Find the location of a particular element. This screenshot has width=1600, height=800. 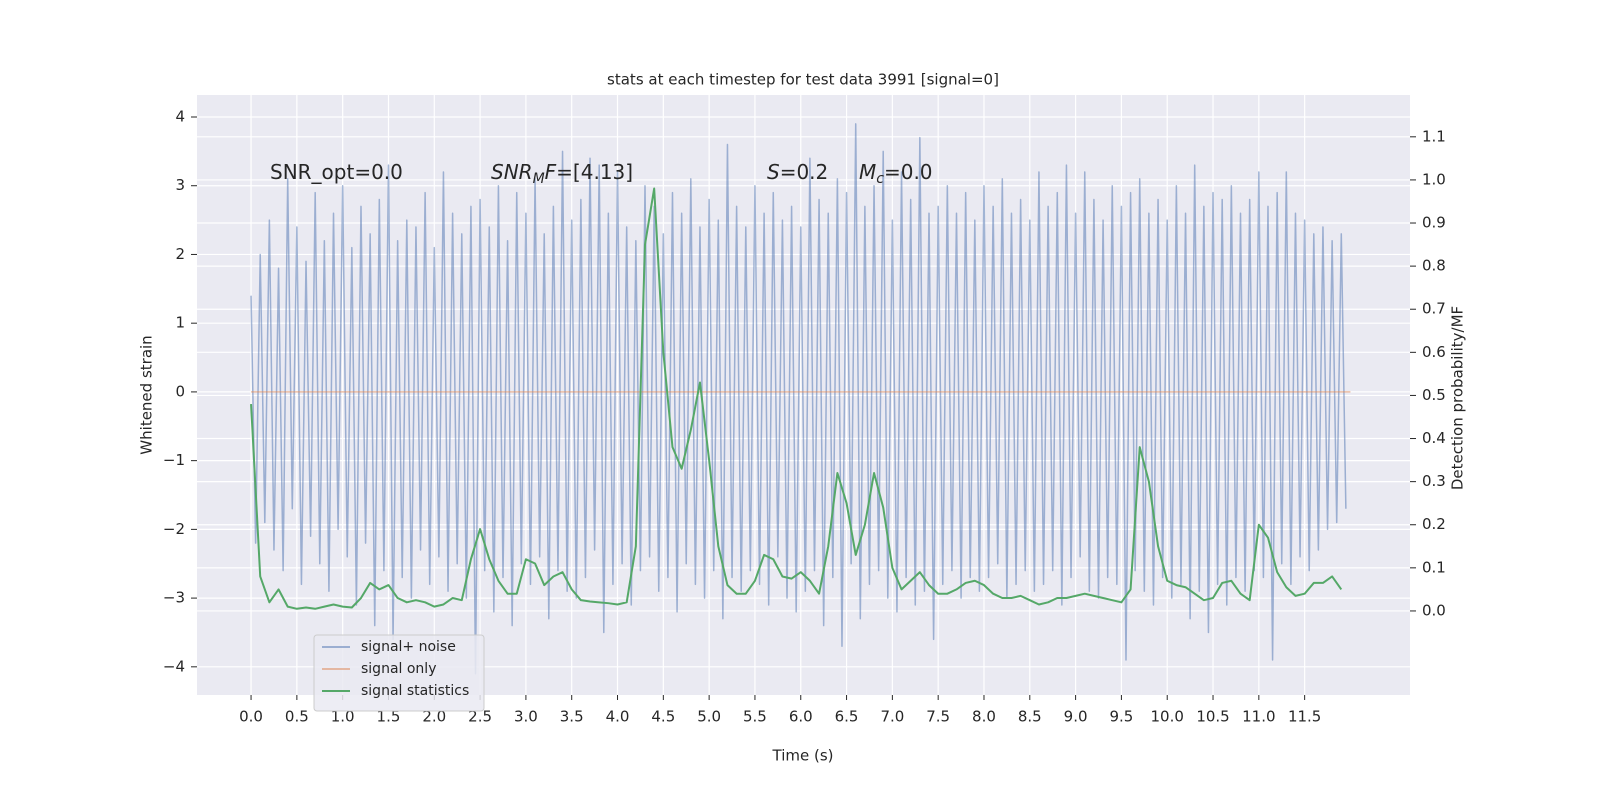

y2-tick-label: 0.3 is located at coordinates (1434, 481).